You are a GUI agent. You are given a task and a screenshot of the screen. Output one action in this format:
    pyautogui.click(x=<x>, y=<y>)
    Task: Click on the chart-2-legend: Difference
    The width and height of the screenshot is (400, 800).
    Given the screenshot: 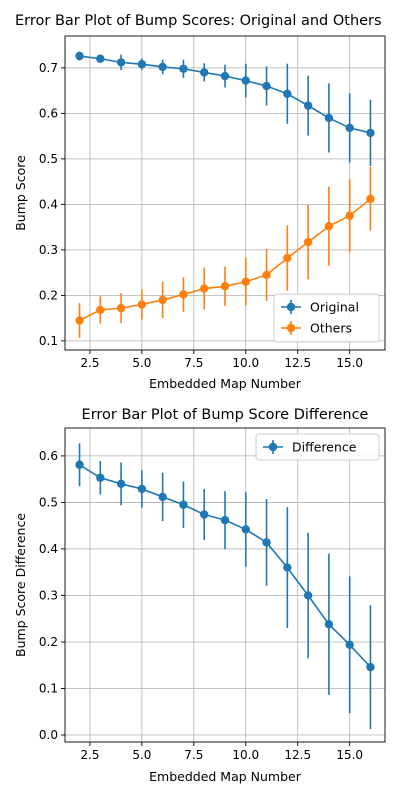 What is the action you would take?
    pyautogui.click(x=317, y=447)
    